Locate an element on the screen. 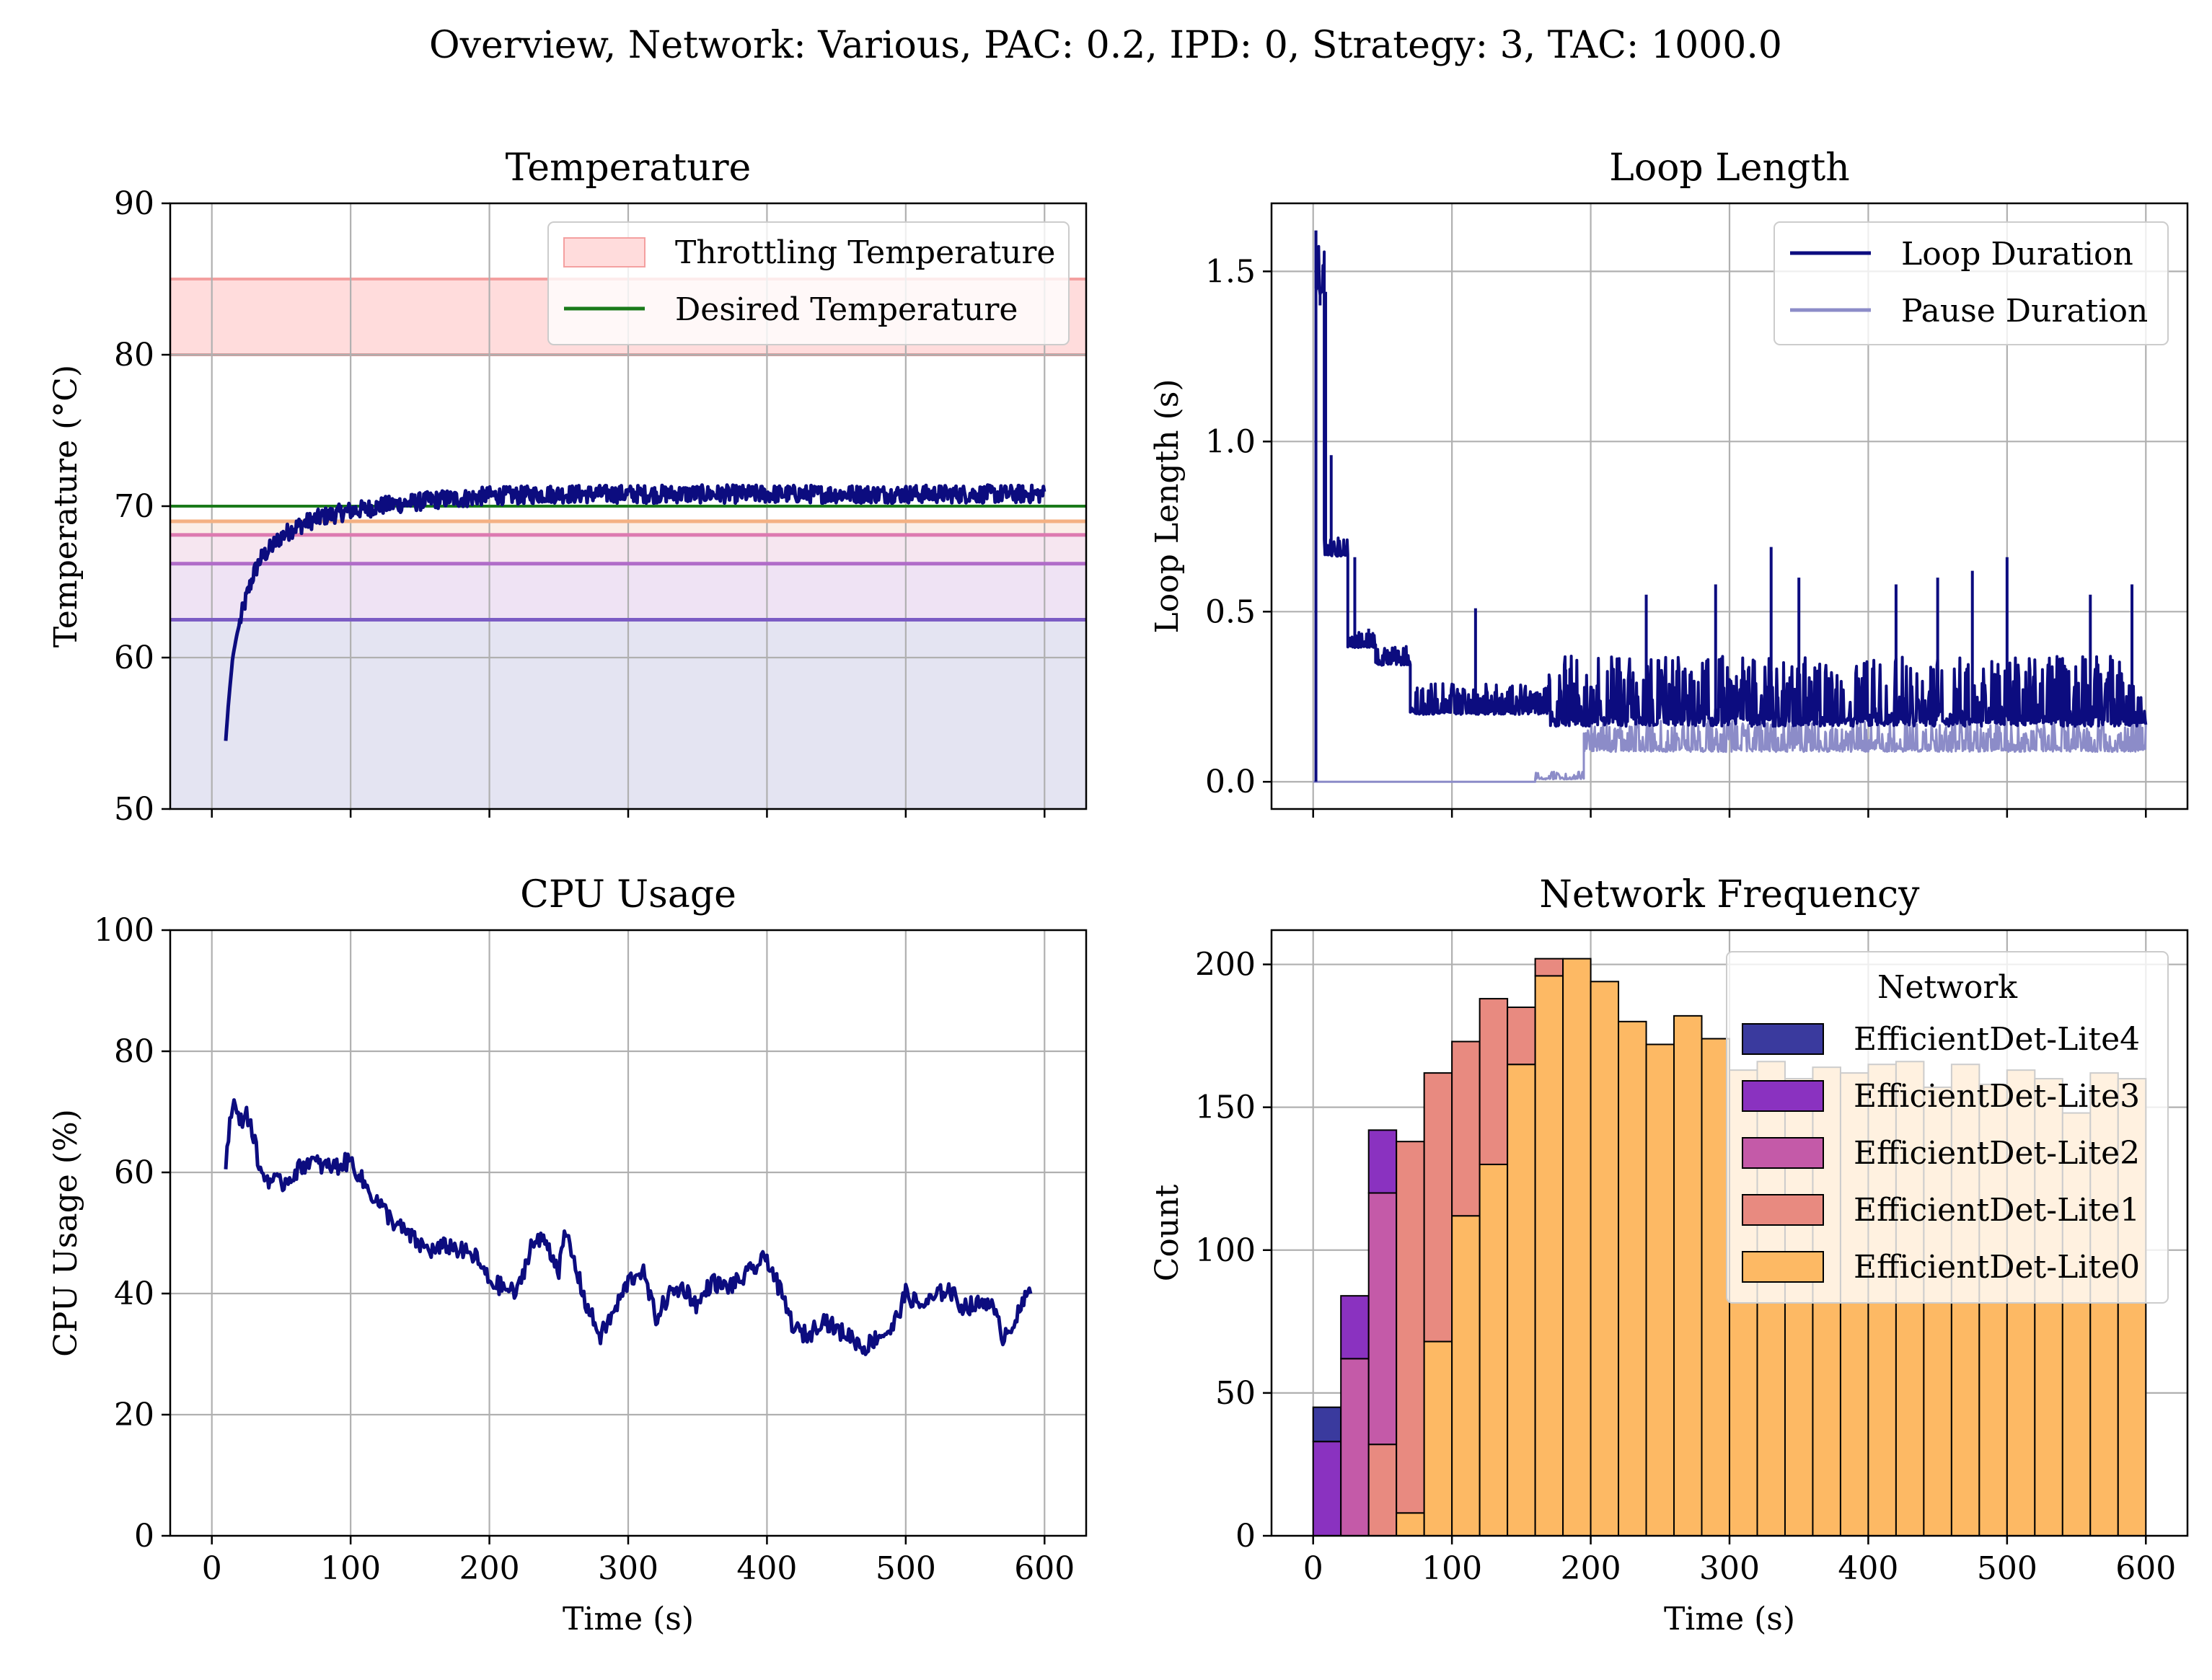 This screenshot has height=1680, width=2212. cpu-xtick-label-2: 200 is located at coordinates (489, 1568).